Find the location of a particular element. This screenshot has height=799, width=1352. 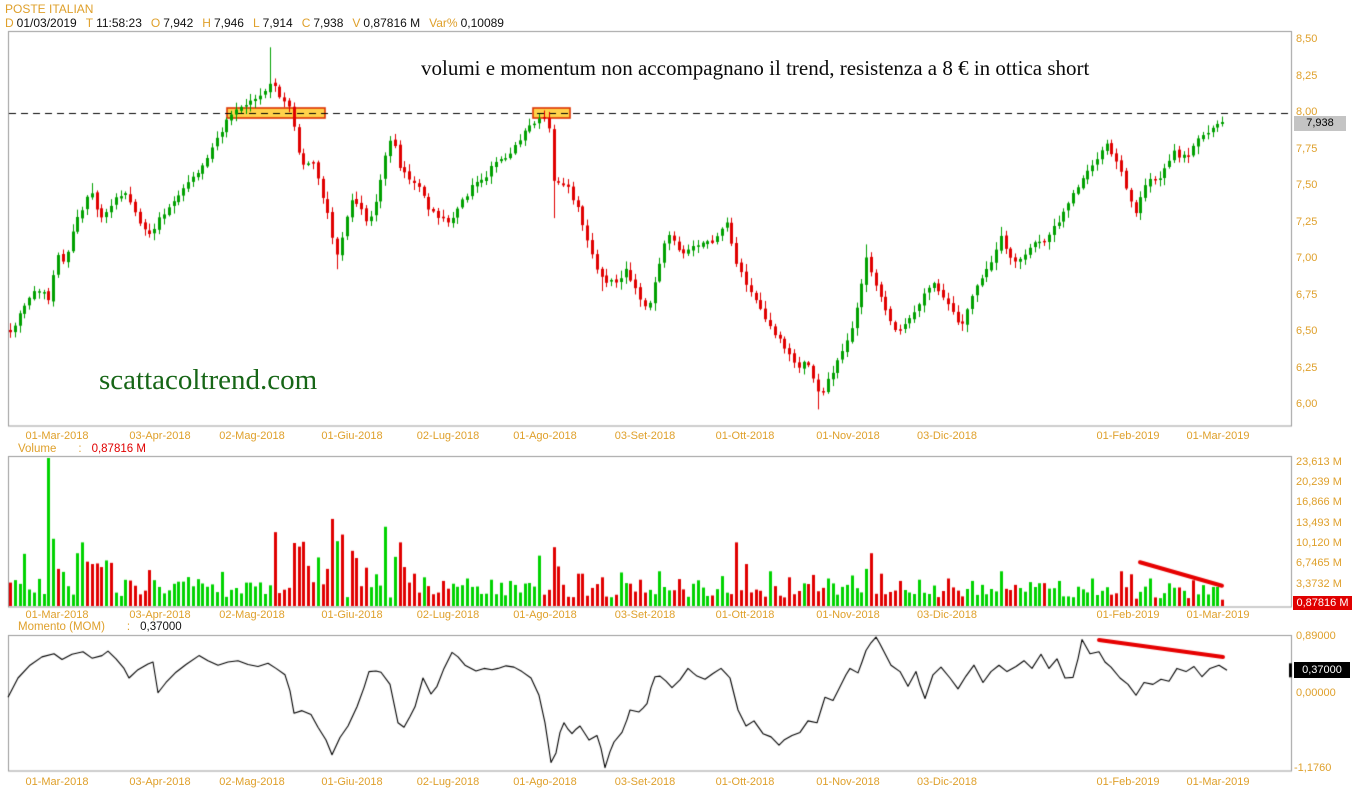

field-value: 7,914 is located at coordinates (277, 23).